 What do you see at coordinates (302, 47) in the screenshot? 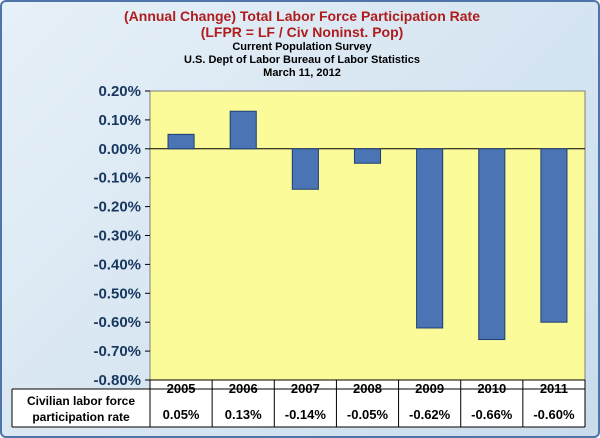
I see `chart-subtitle-source: Current Population Survey` at bounding box center [302, 47].